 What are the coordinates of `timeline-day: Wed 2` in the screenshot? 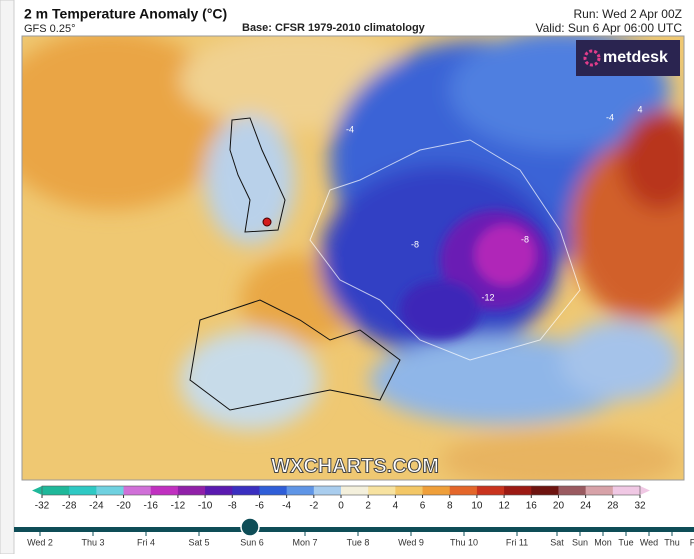 It's located at (40, 542).